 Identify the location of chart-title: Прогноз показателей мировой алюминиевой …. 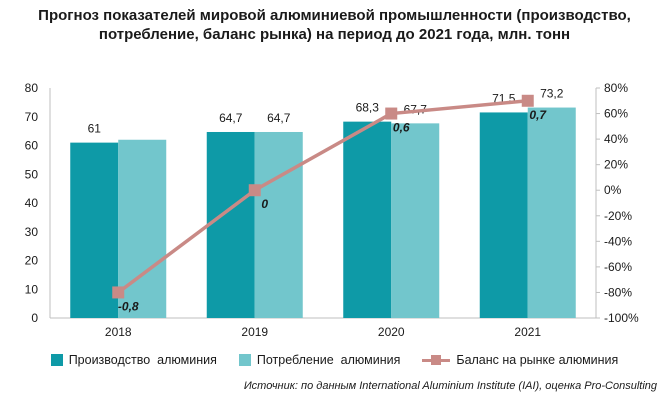
(334, 25).